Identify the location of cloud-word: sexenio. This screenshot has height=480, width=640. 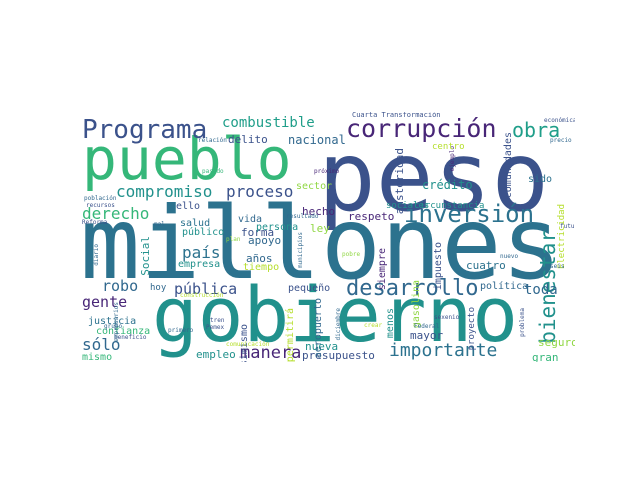
(447, 317).